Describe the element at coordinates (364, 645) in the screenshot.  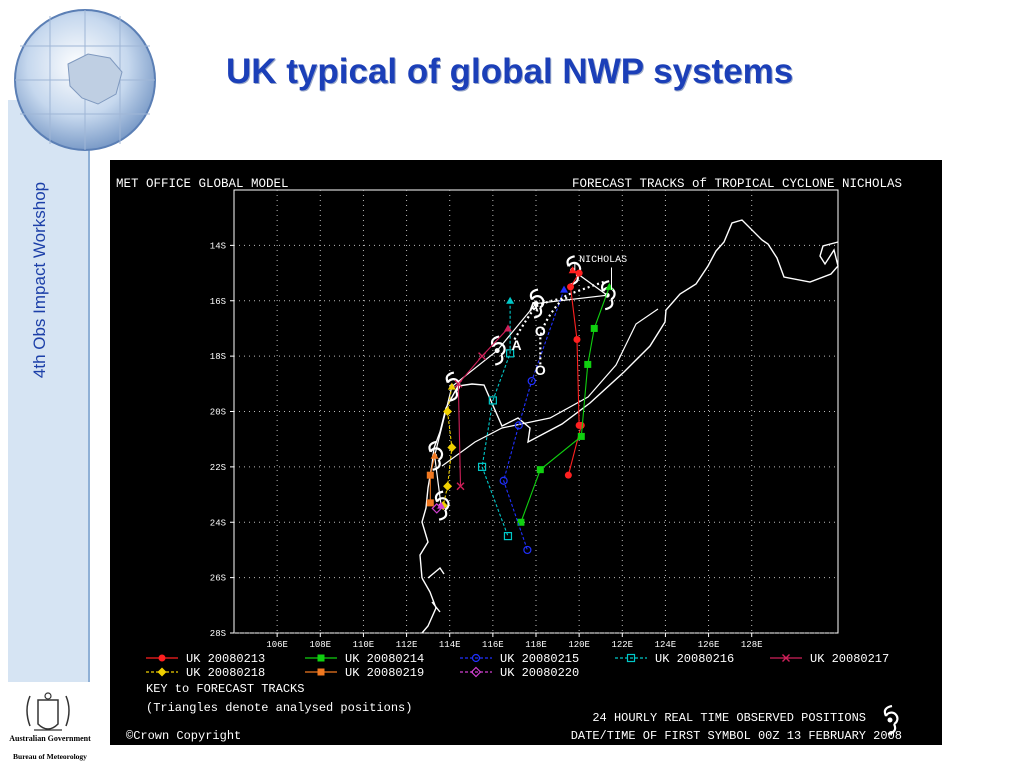
I see `x-tick-label: 110E` at that location.